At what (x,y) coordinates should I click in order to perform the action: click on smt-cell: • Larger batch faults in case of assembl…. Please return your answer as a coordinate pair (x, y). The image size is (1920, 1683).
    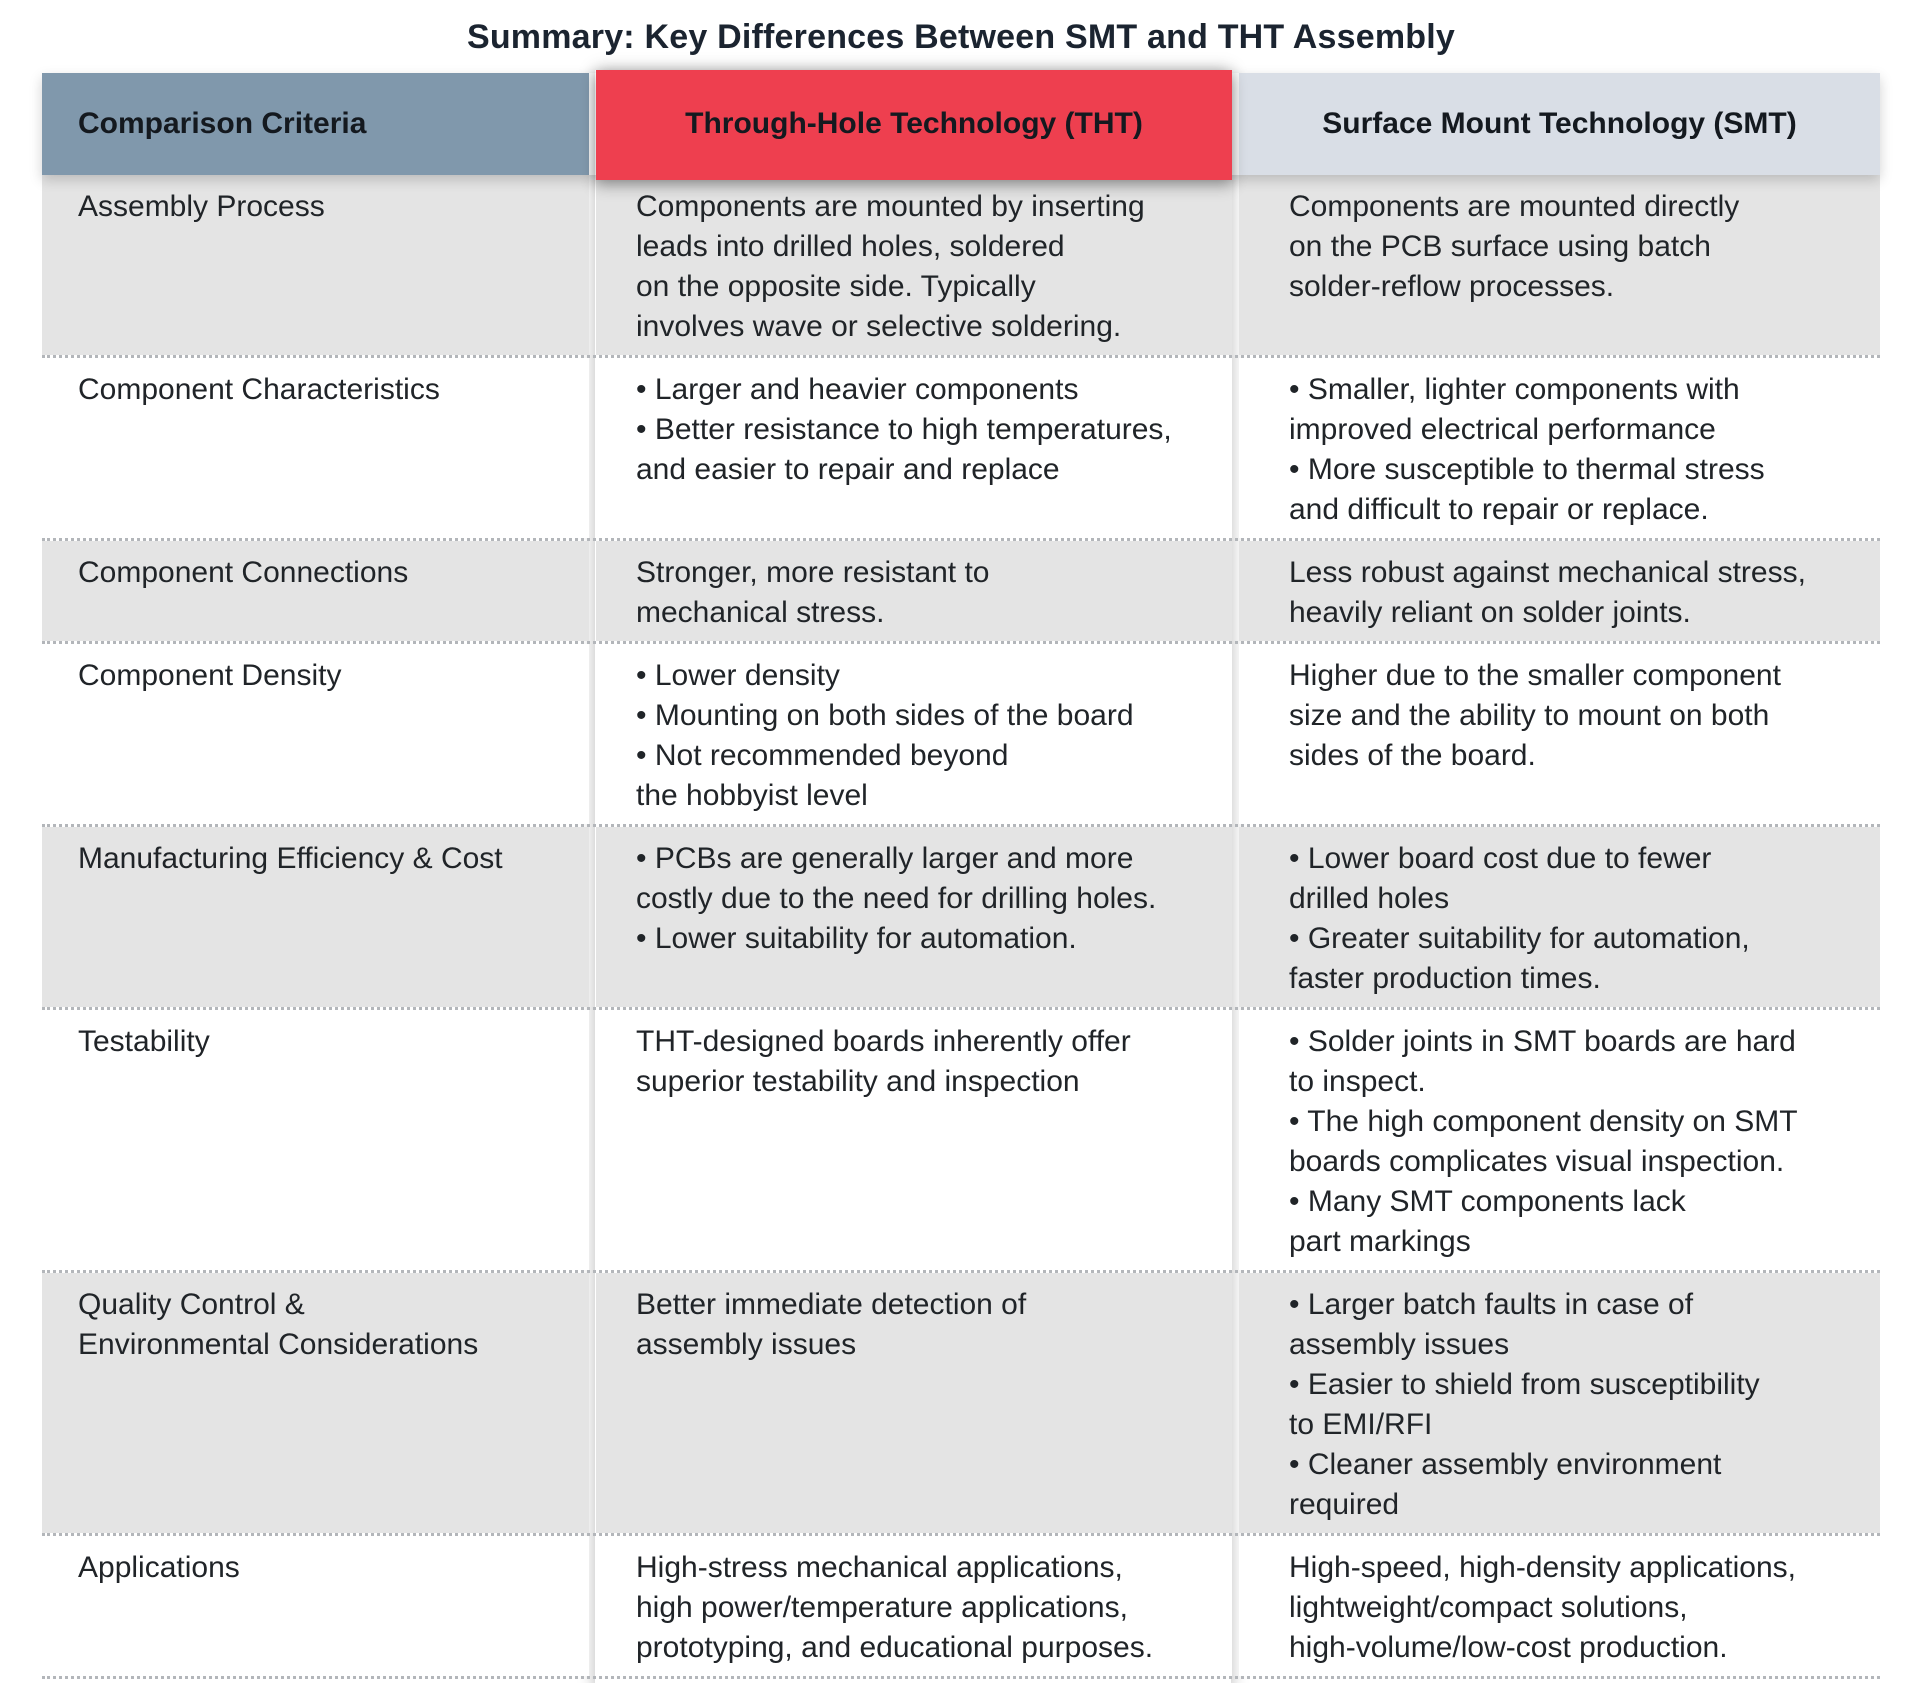
    Looking at the image, I should click on (1559, 1403).